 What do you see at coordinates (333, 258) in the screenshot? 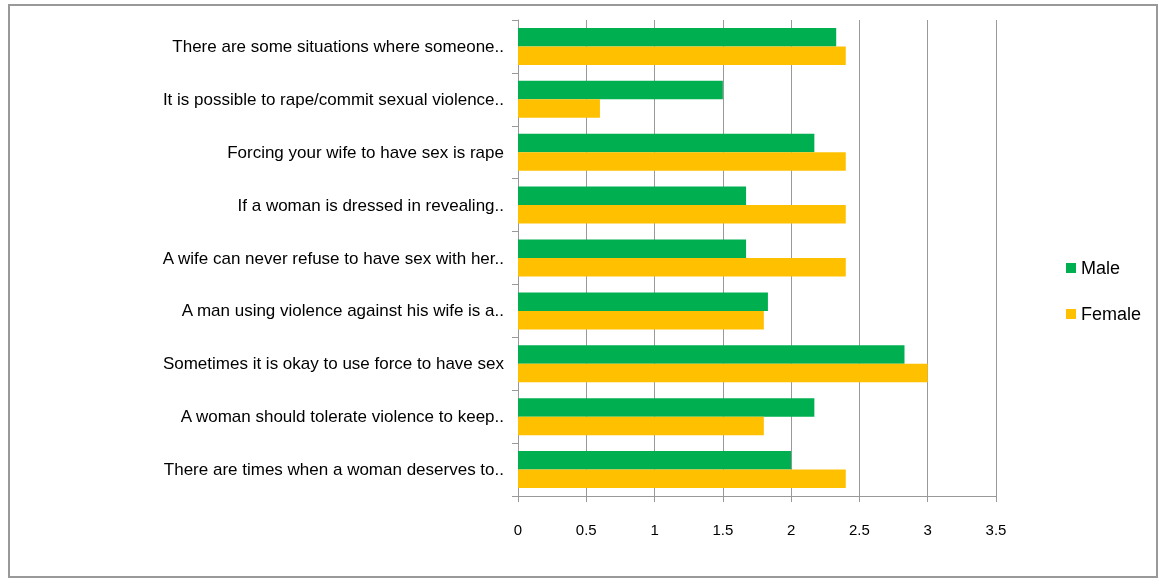
I see `y-tick-label: A wife can never refuse to have sex with her..` at bounding box center [333, 258].